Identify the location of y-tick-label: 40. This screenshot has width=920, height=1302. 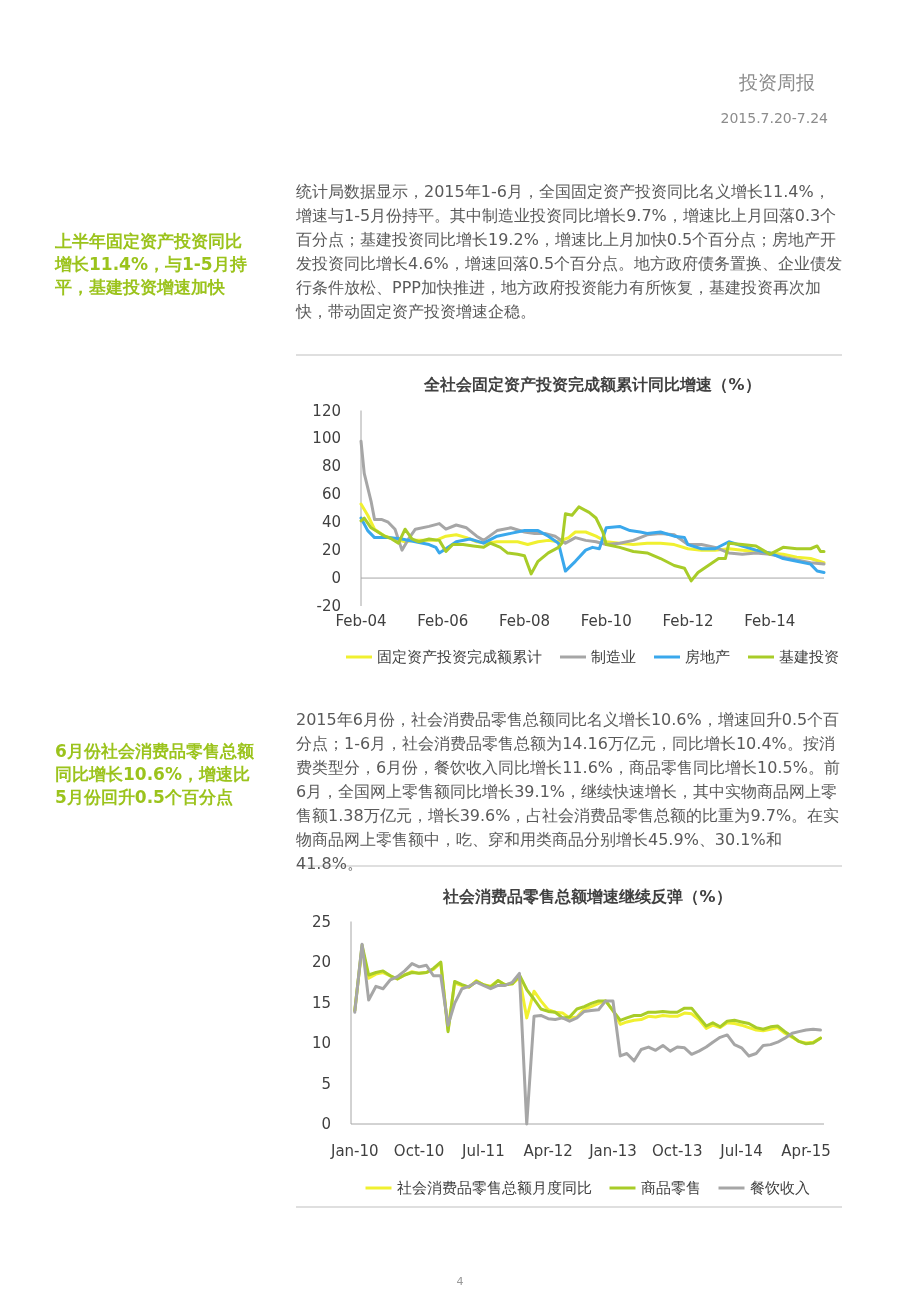
(331, 522).